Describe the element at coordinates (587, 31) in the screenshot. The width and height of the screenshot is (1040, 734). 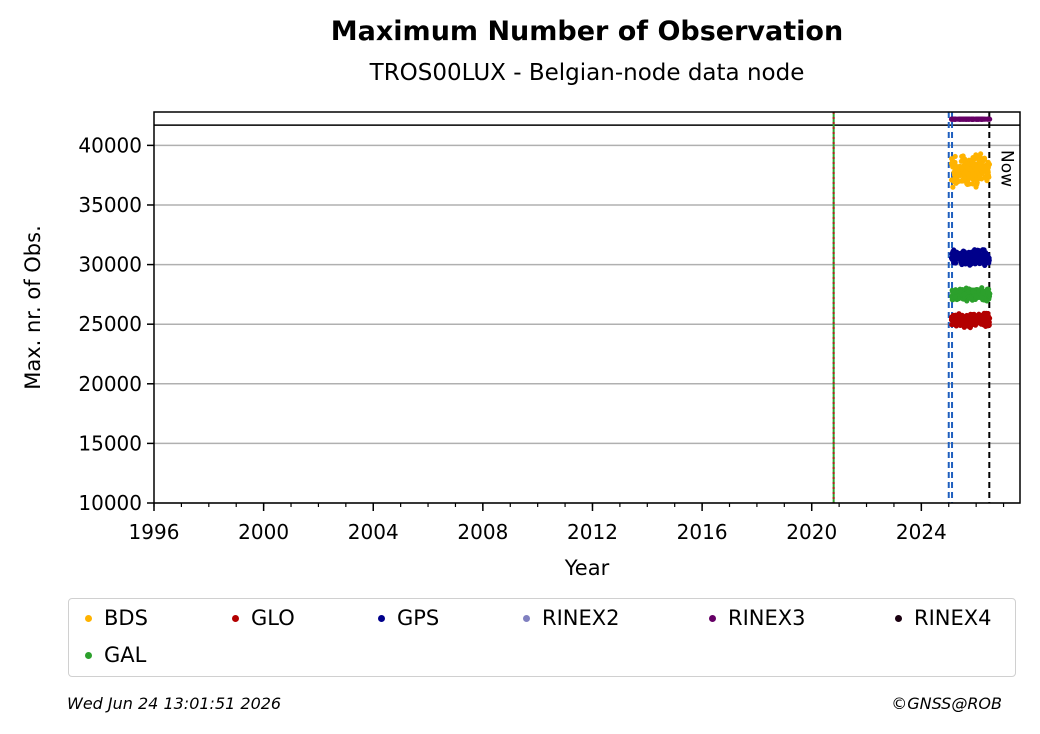
I see `chart-title: Maximum Number of Observation` at that location.